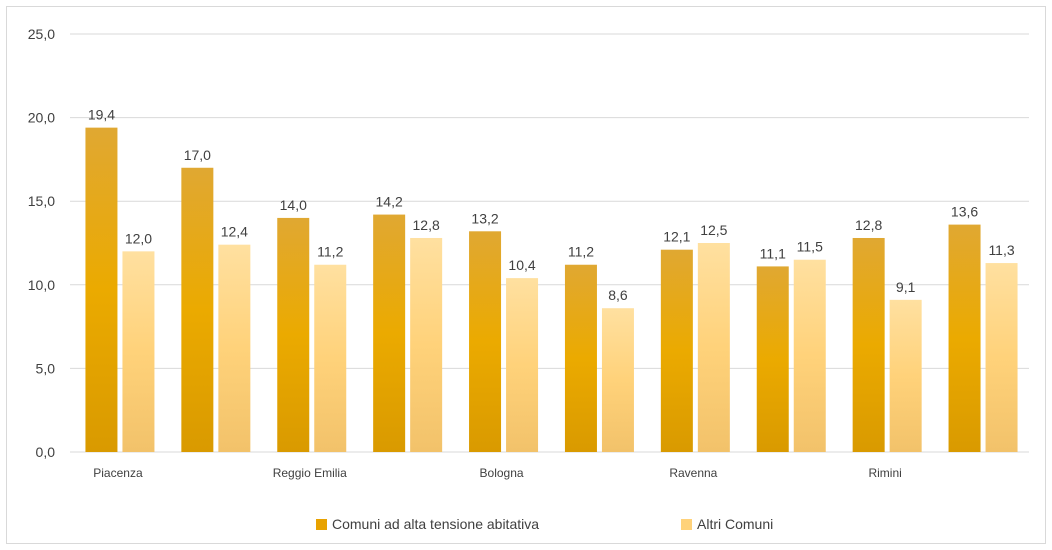 The image size is (1052, 550). I want to click on data-label: 13,6, so click(964, 212).